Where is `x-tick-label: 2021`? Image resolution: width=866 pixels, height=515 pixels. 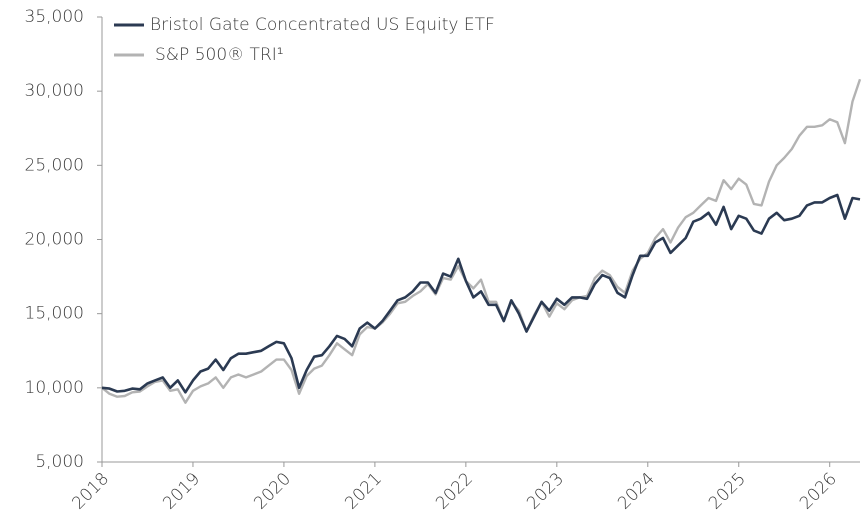 x-tick-label: 2021 is located at coordinates (363, 491).